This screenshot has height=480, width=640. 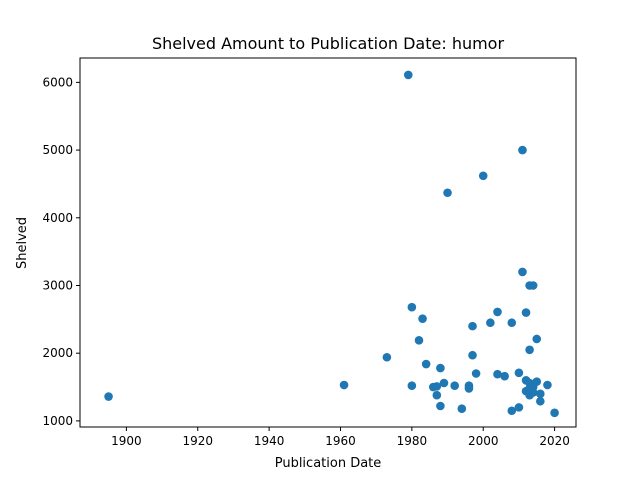 I want to click on y-tick-label: 6000, so click(x=57, y=82).